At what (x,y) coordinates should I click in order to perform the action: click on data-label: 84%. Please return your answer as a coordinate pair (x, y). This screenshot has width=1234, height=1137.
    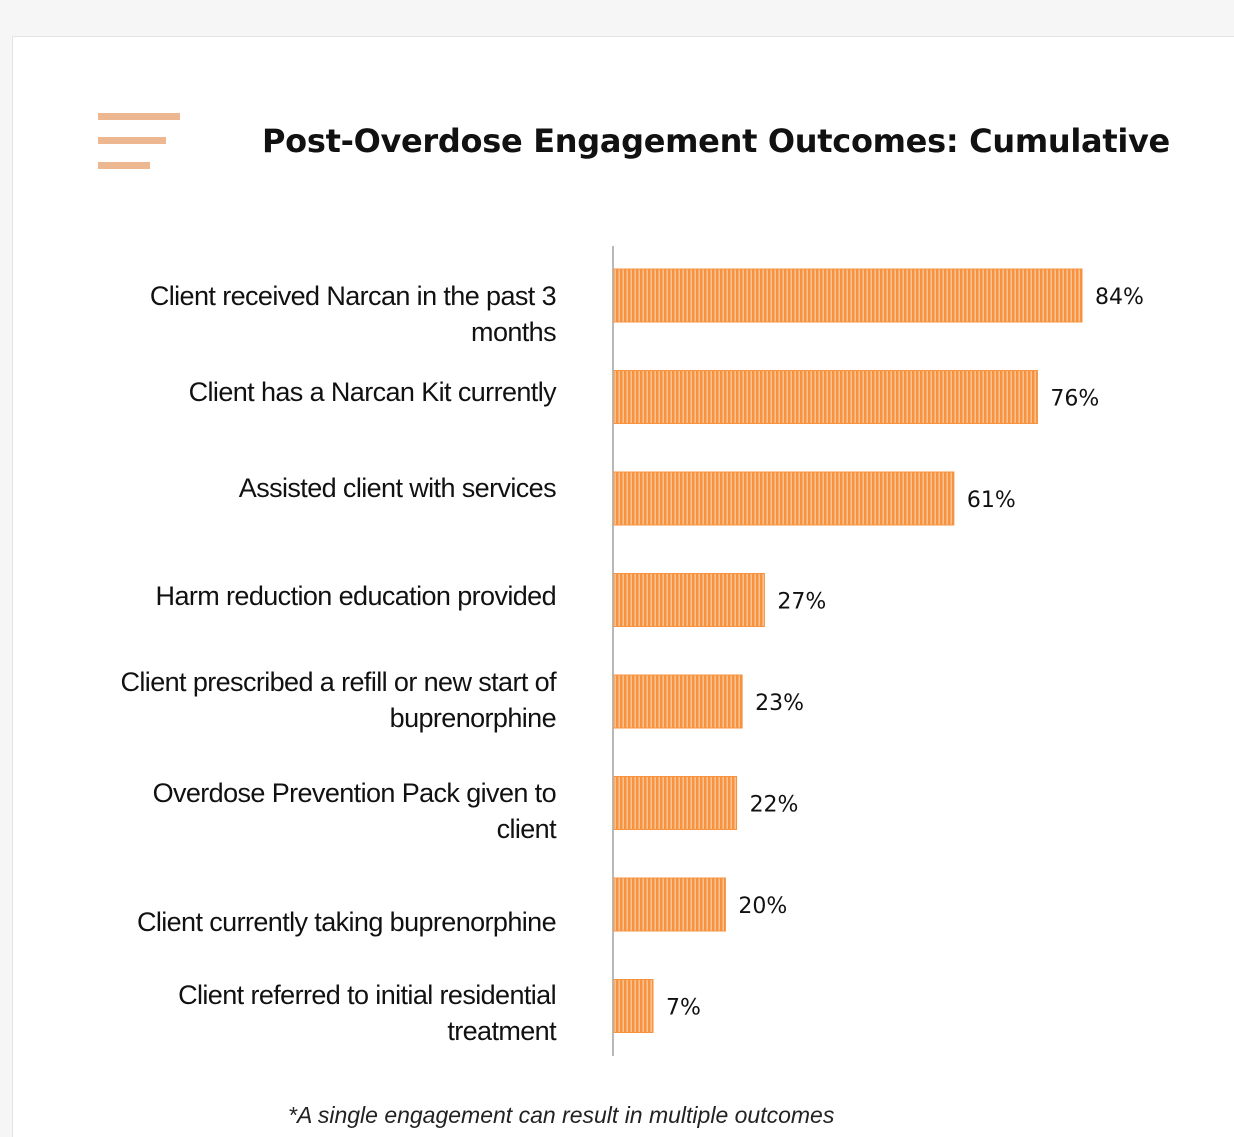
    Looking at the image, I should click on (1119, 297).